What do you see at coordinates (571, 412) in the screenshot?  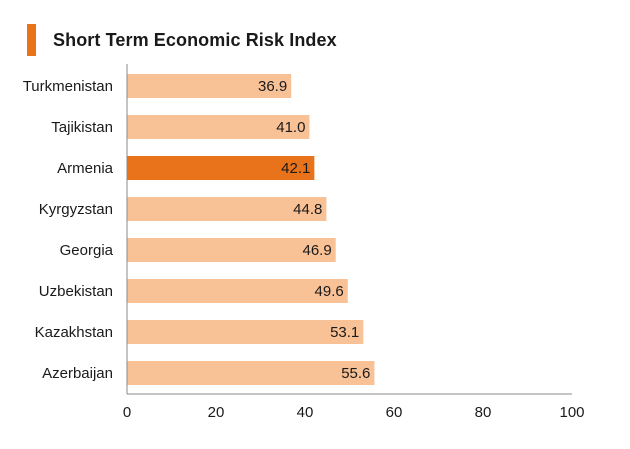 I see `x-tick-label-100: 100` at bounding box center [571, 412].